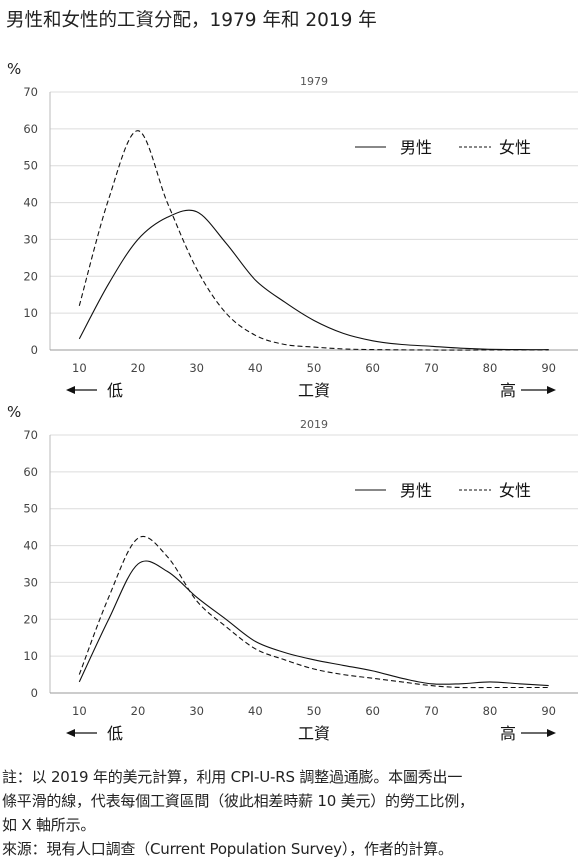  Describe the element at coordinates (314, 368) in the screenshot. I see `chart-1979-xtick-label: 50` at that location.